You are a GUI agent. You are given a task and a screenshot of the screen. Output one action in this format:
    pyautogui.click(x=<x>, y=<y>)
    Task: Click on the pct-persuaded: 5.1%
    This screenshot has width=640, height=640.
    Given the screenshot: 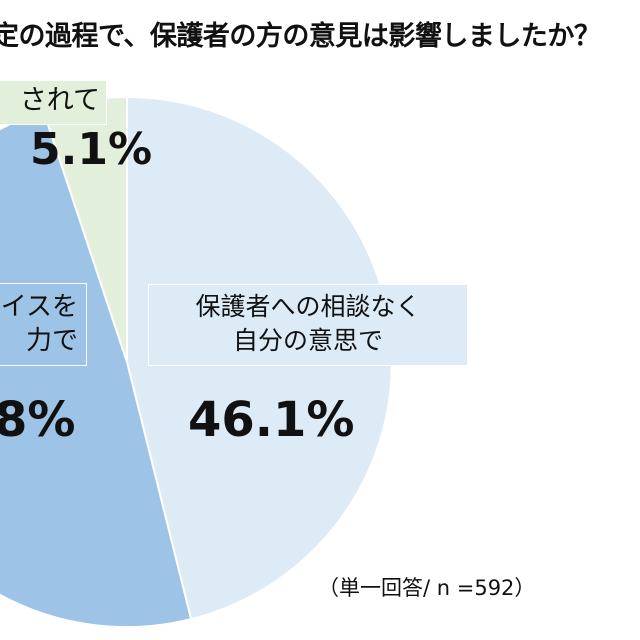 What is the action you would take?
    pyautogui.click(x=91, y=149)
    